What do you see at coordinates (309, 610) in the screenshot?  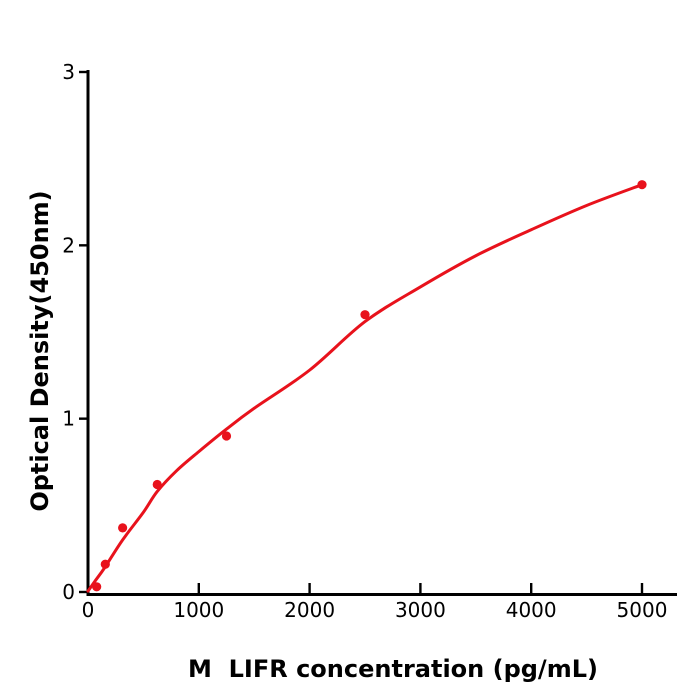 I see `x-tick-label: 2000` at bounding box center [309, 610].